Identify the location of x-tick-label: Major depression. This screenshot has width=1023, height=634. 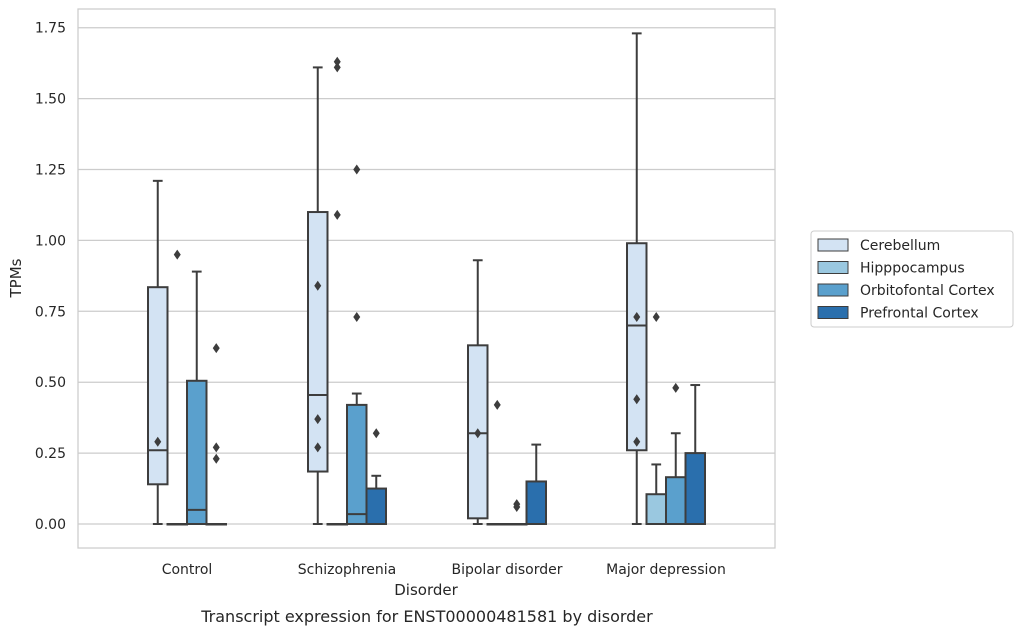
(666, 570).